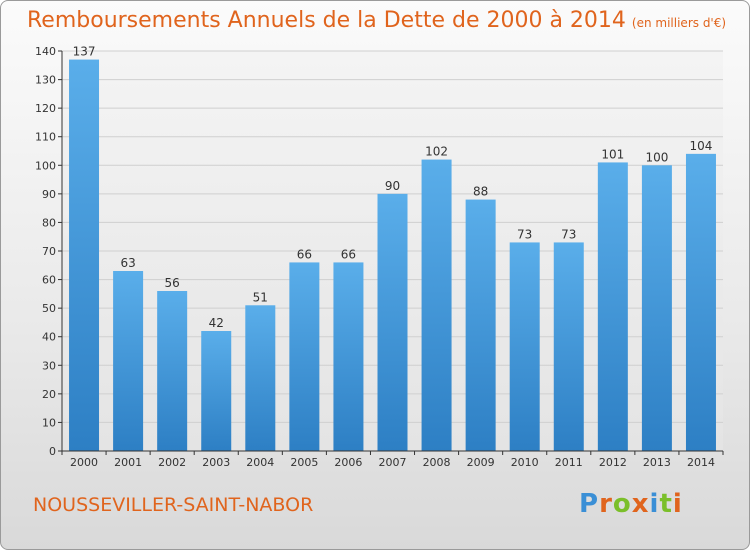 The width and height of the screenshot is (750, 550). Describe the element at coordinates (666, 504) in the screenshot. I see `logo-letter: t` at that location.